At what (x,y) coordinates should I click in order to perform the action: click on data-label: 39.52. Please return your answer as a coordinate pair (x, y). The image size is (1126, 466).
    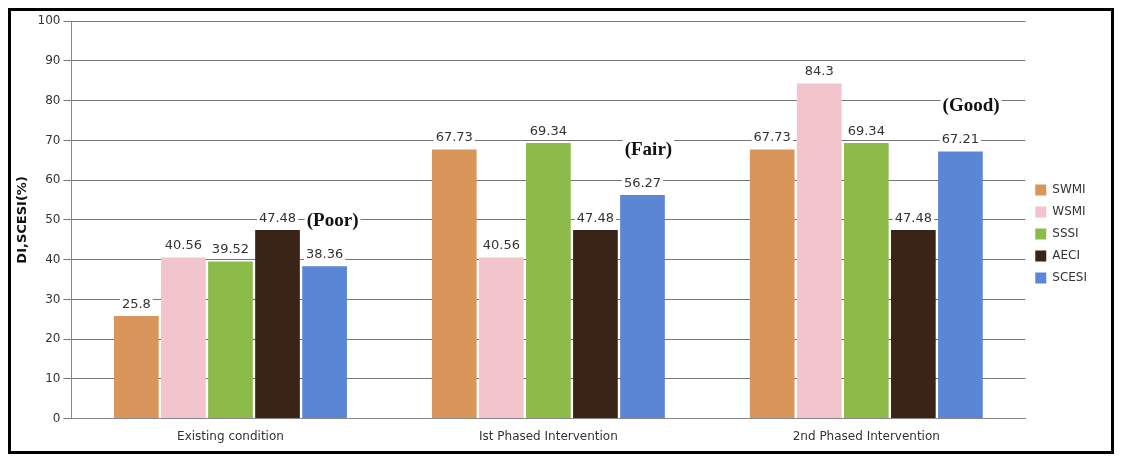
    Looking at the image, I should click on (230, 249).